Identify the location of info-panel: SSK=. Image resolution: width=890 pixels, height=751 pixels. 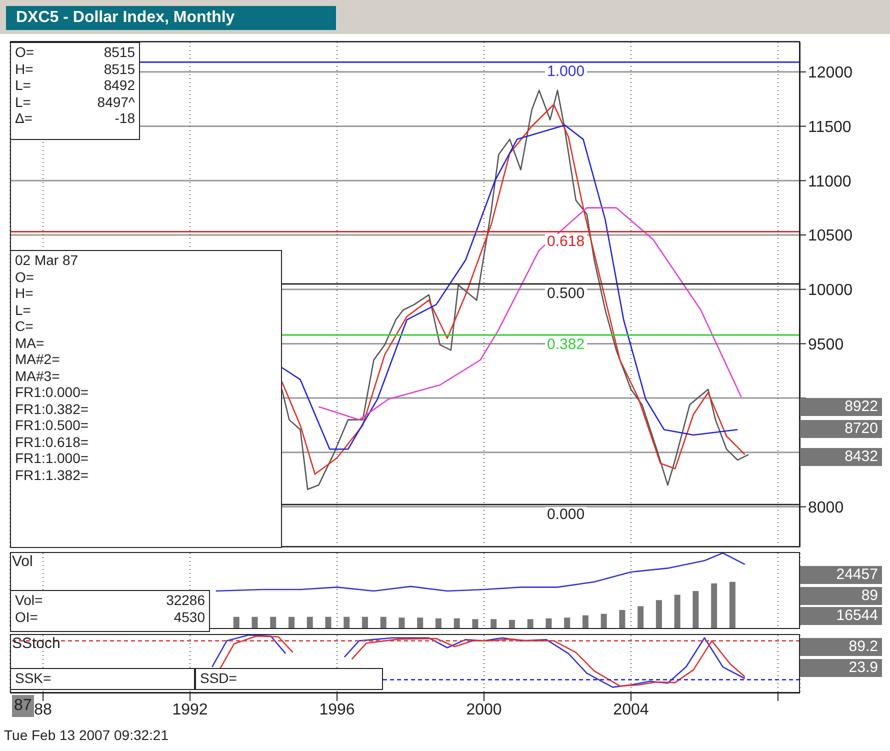
(102, 679).